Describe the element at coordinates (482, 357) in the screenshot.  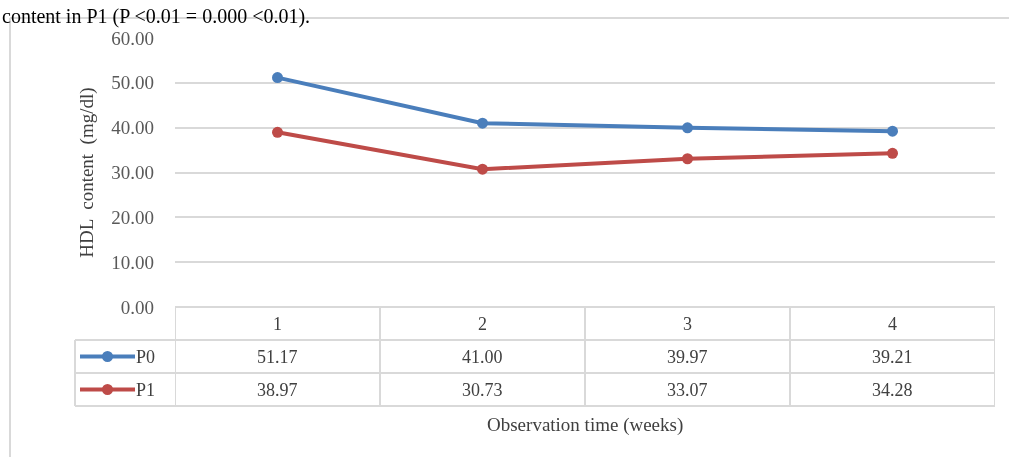
I see `text: 41.00` at that location.